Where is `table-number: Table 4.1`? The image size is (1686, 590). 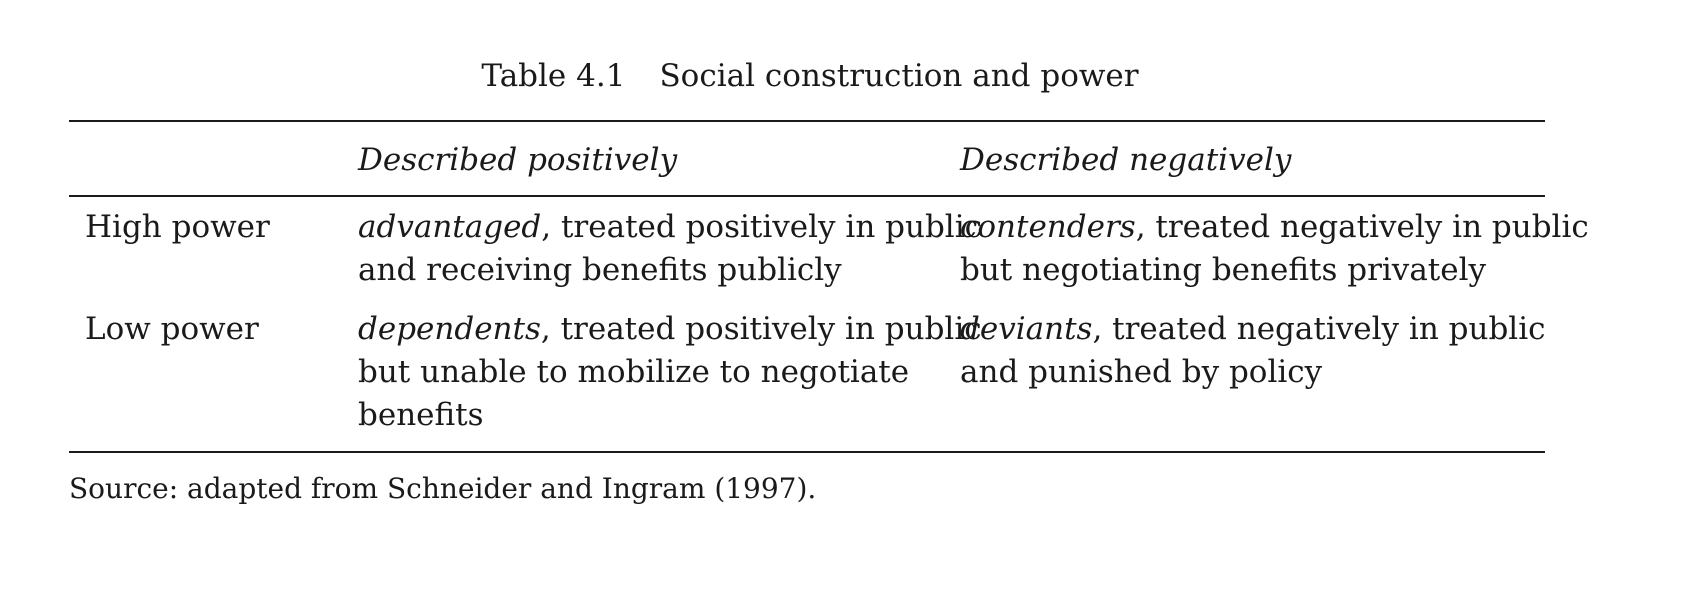 table-number: Table 4.1 is located at coordinates (553, 76).